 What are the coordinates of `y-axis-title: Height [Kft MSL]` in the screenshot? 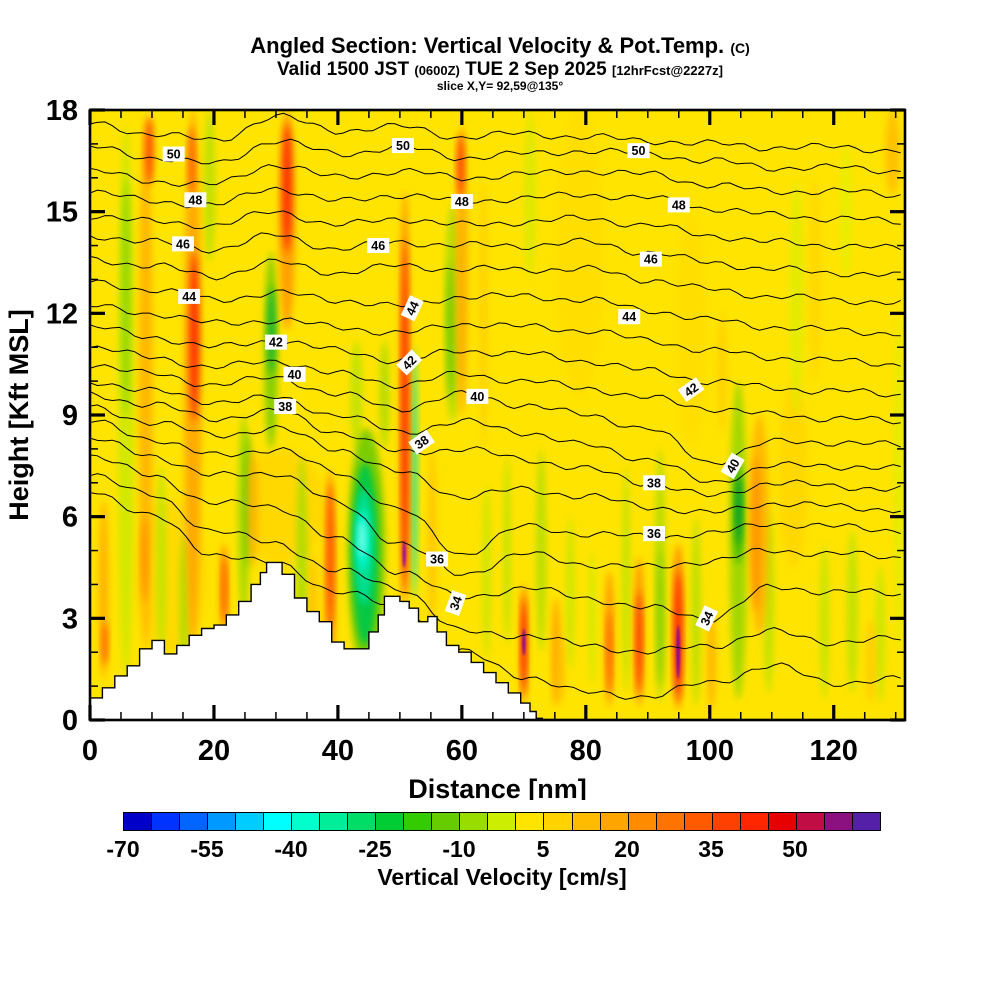 It's located at (19, 414).